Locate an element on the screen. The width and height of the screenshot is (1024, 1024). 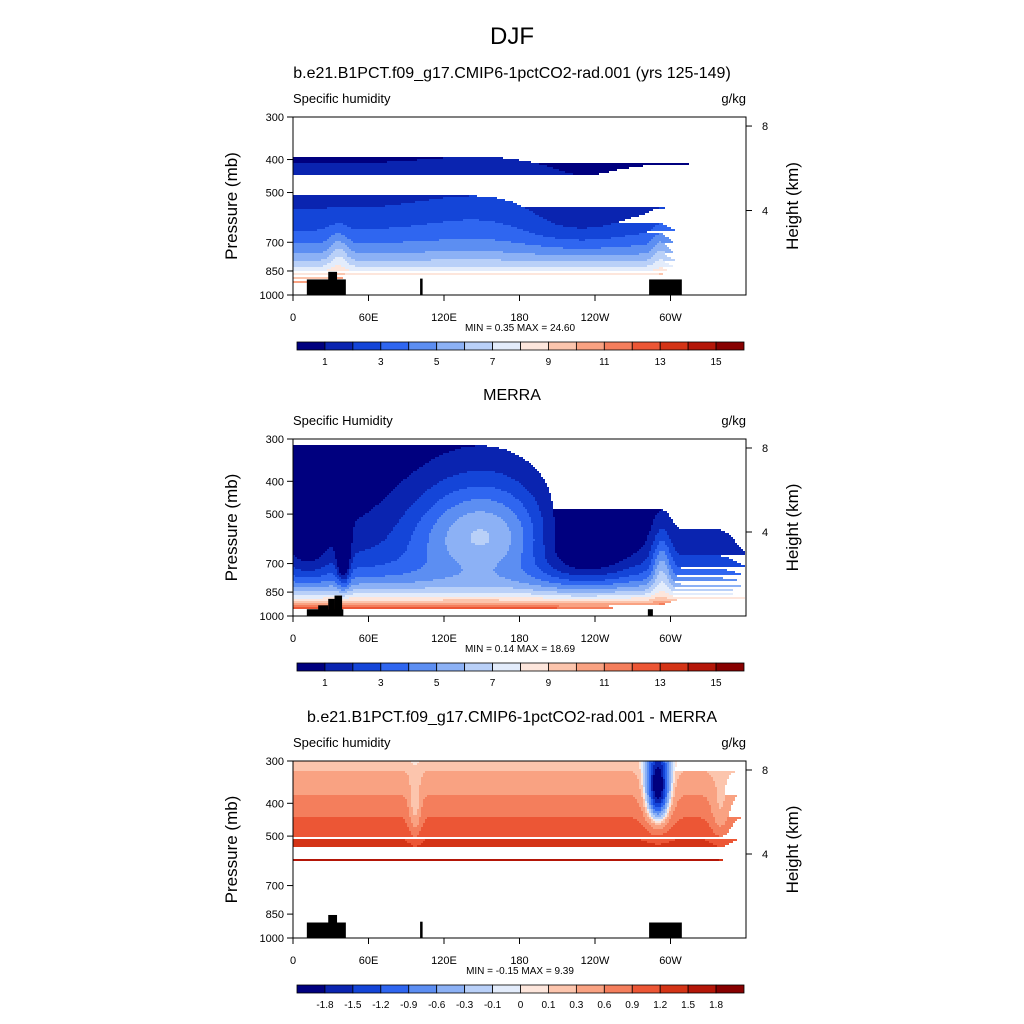
colorbar-label: 9 is located at coordinates (549, 362).